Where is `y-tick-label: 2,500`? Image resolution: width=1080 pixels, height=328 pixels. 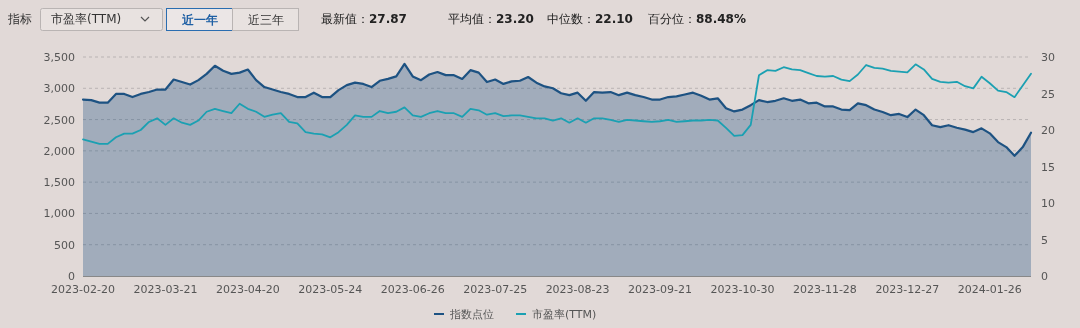
y-tick-label: 2,500 is located at coordinates (59, 120).